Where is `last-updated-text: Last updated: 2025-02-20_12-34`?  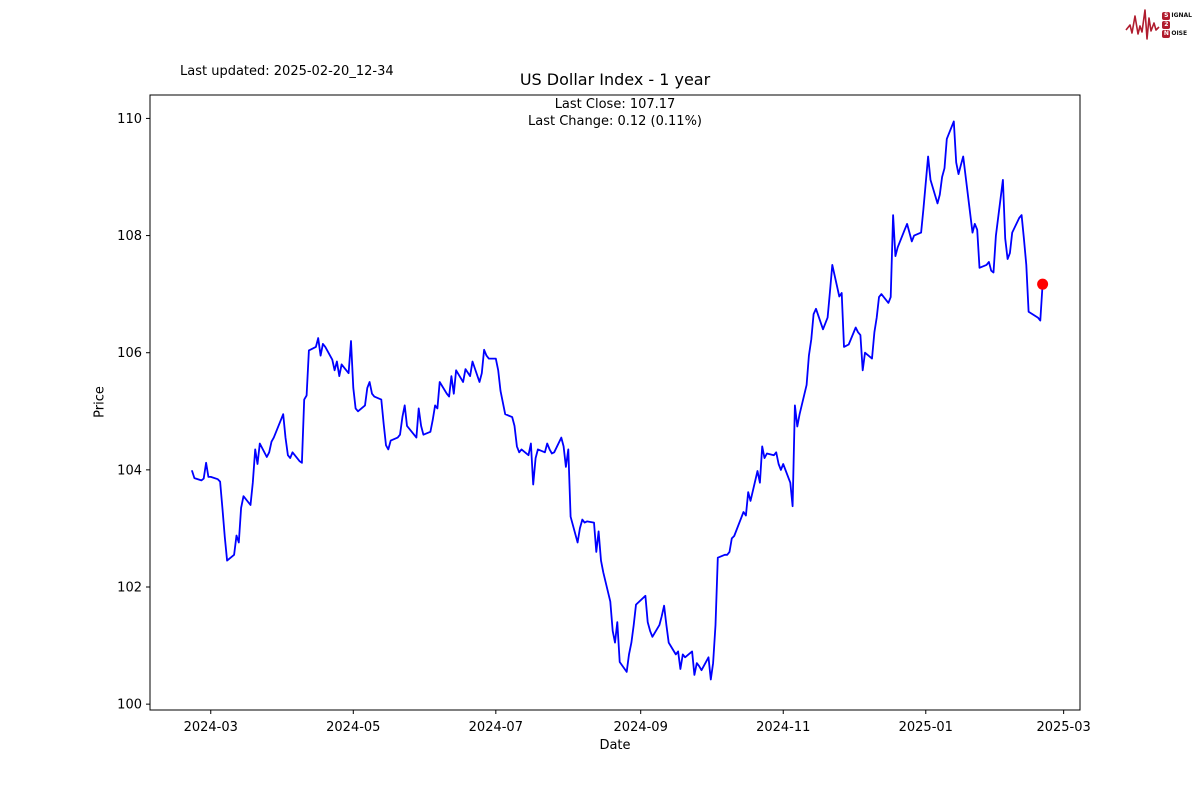
last-updated-text: Last updated: 2025-02-20_12-34 is located at coordinates (287, 71).